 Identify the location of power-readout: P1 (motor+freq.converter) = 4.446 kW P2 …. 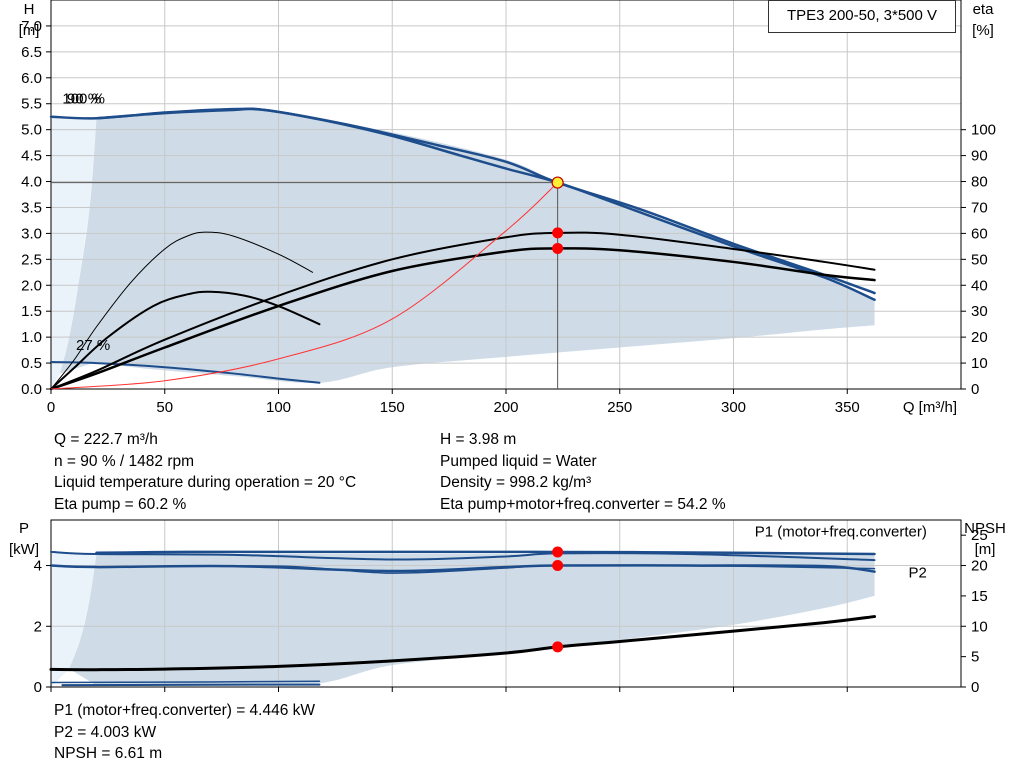
(184, 732).